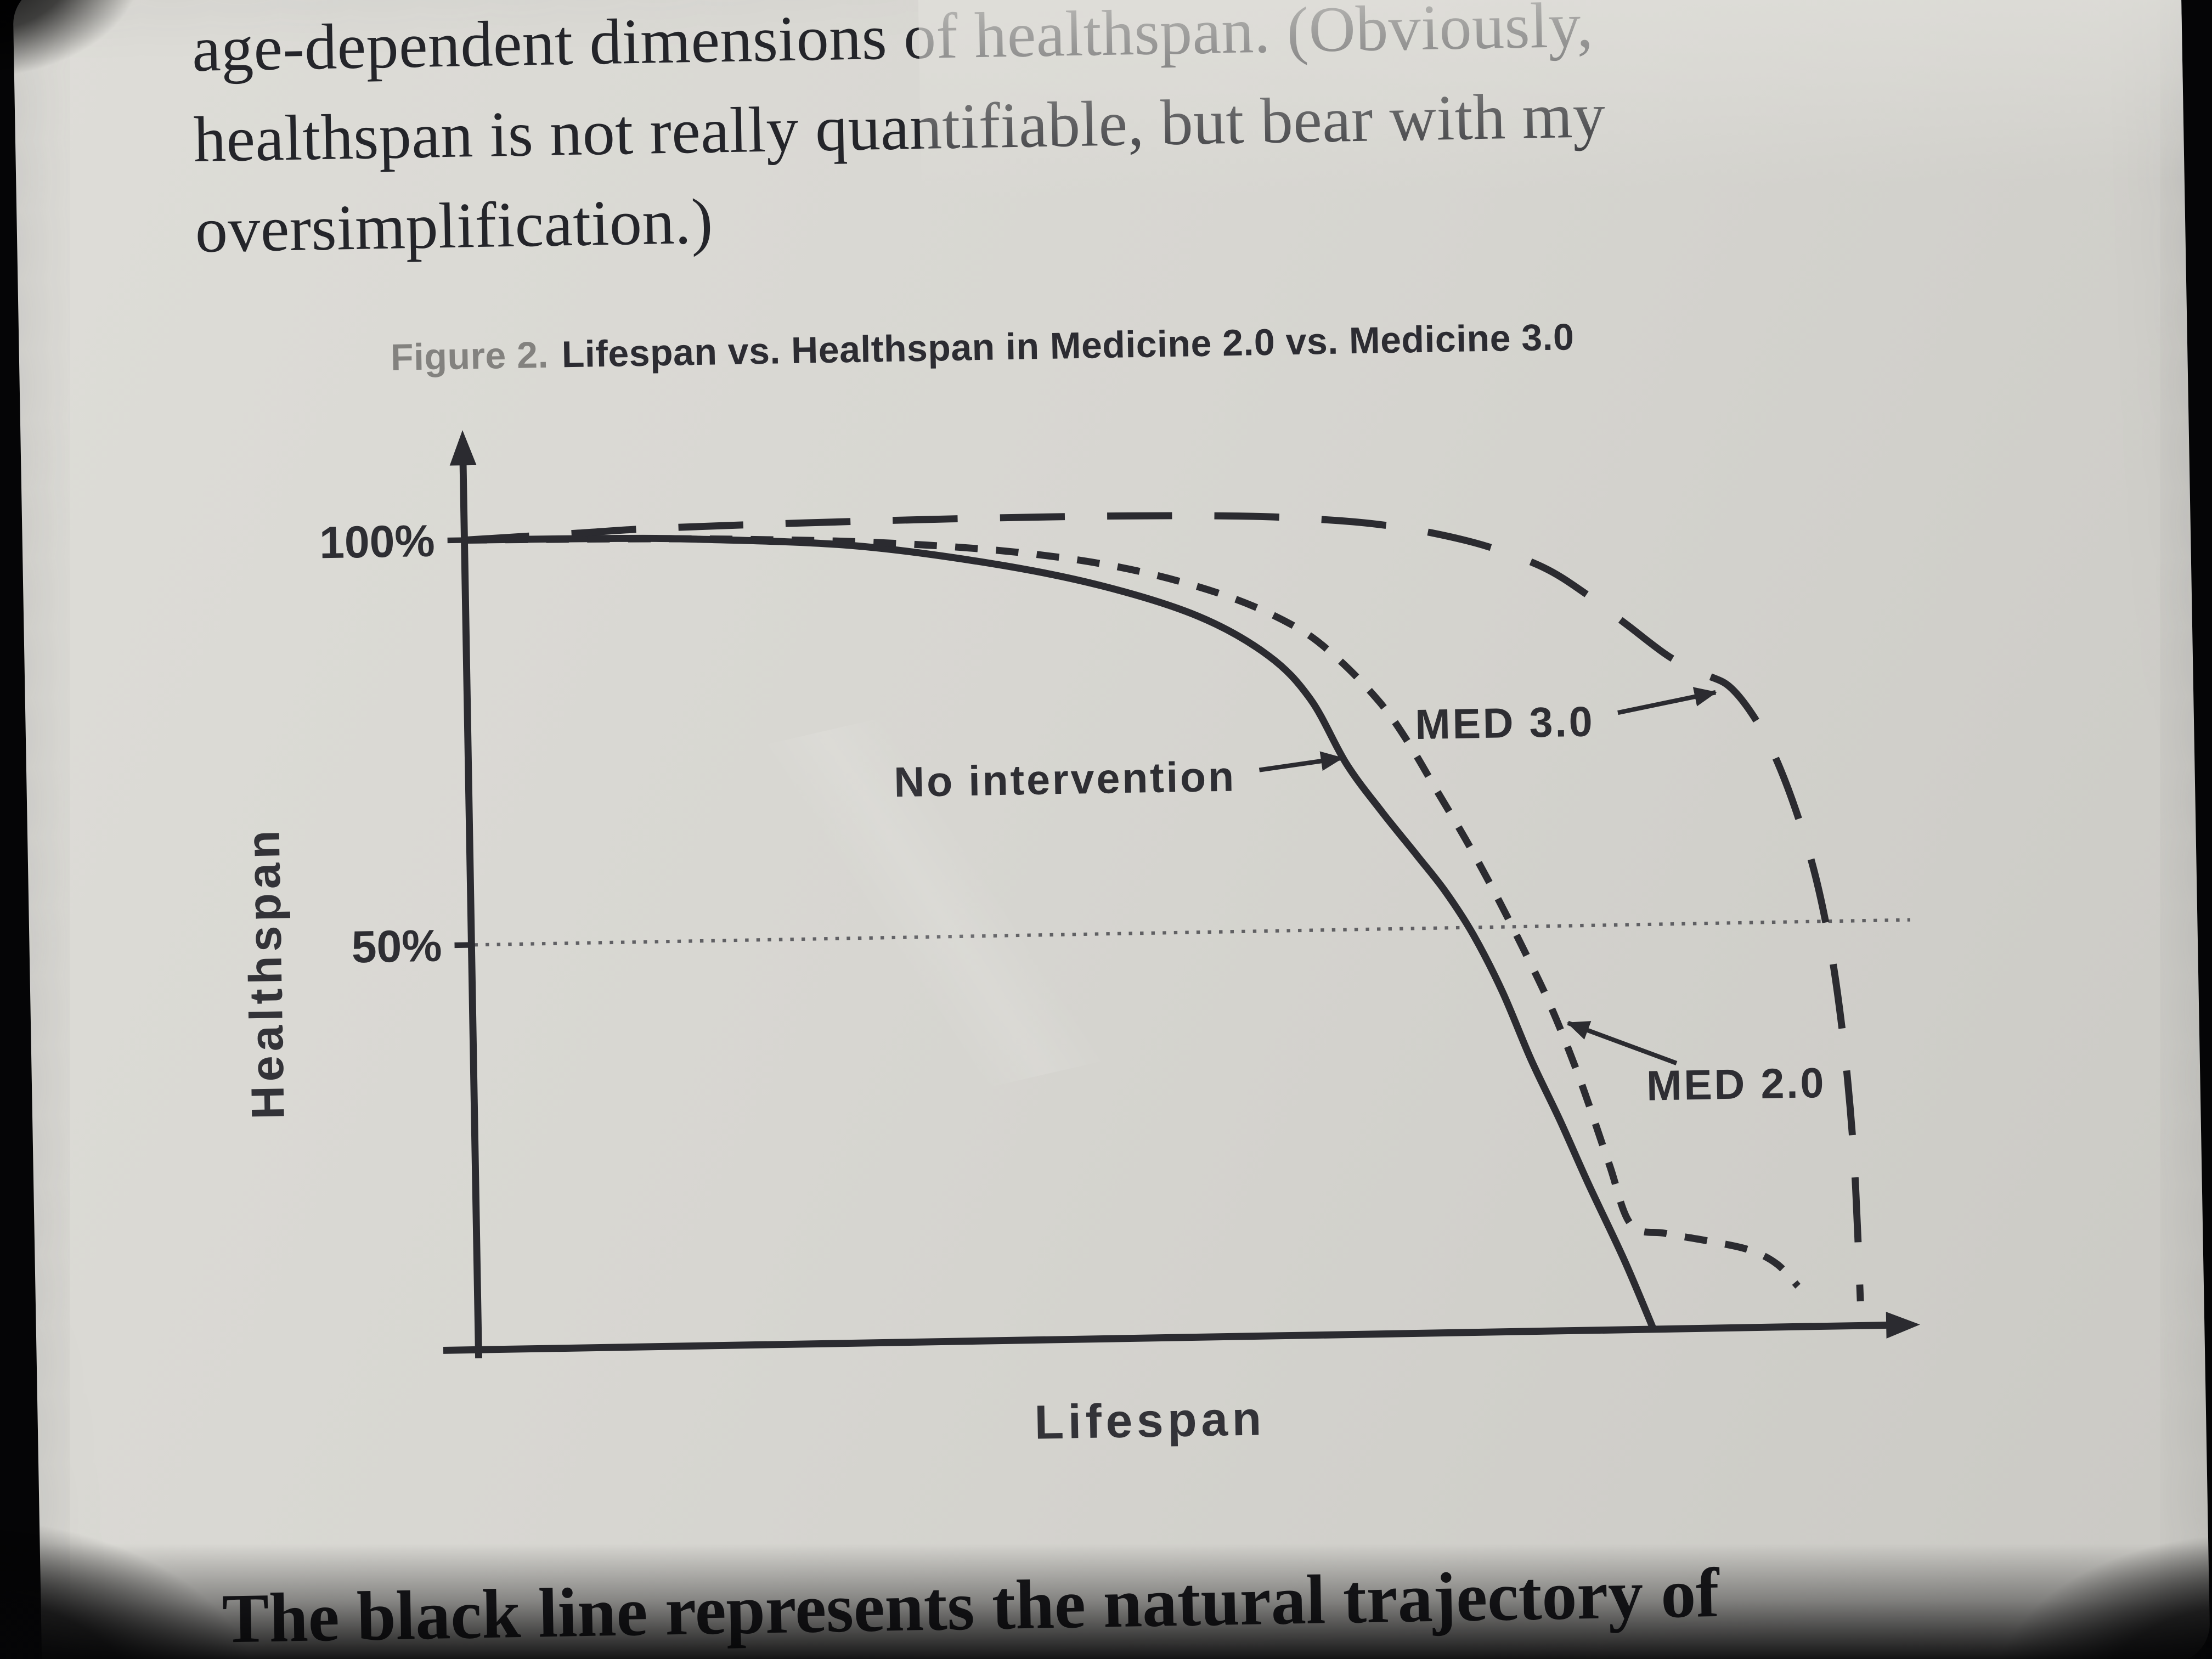 This screenshot has height=1659, width=2212. What do you see at coordinates (1736, 1084) in the screenshot?
I see `annotation-med-2-0: MED 2.0` at bounding box center [1736, 1084].